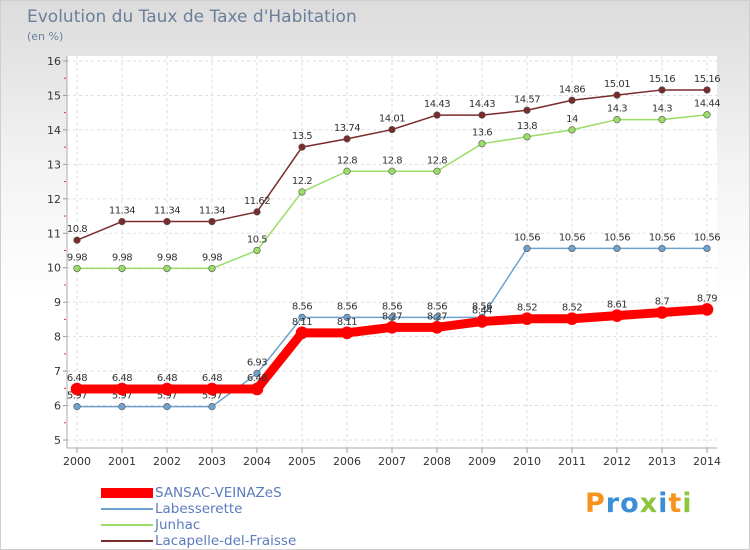  Describe the element at coordinates (122, 461) in the screenshot. I see `x-tick-label: 2001` at that location.